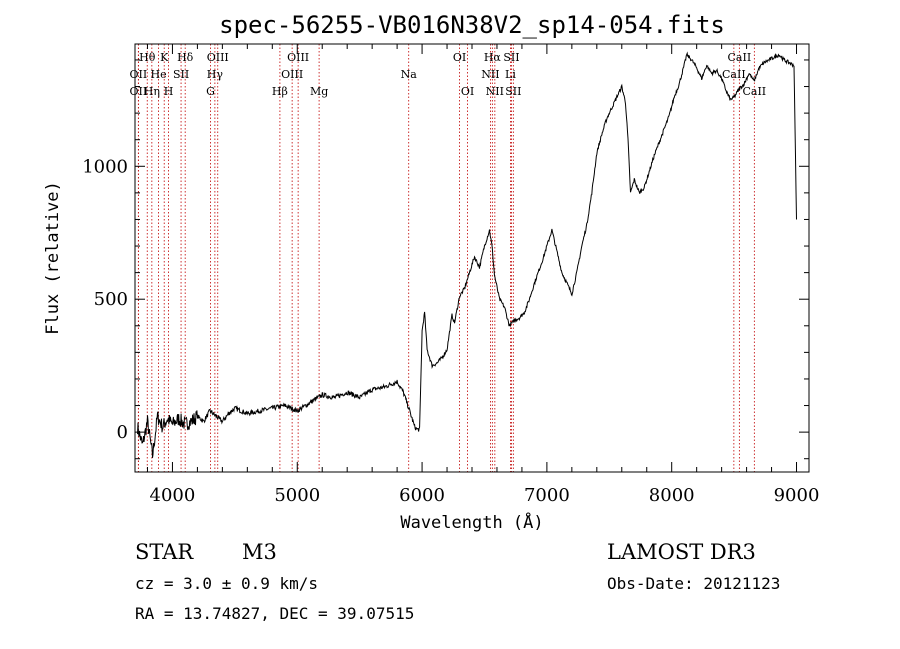 The width and height of the screenshot is (900, 649). Describe the element at coordinates (409, 74) in the screenshot. I see `line-label: Na` at that location.